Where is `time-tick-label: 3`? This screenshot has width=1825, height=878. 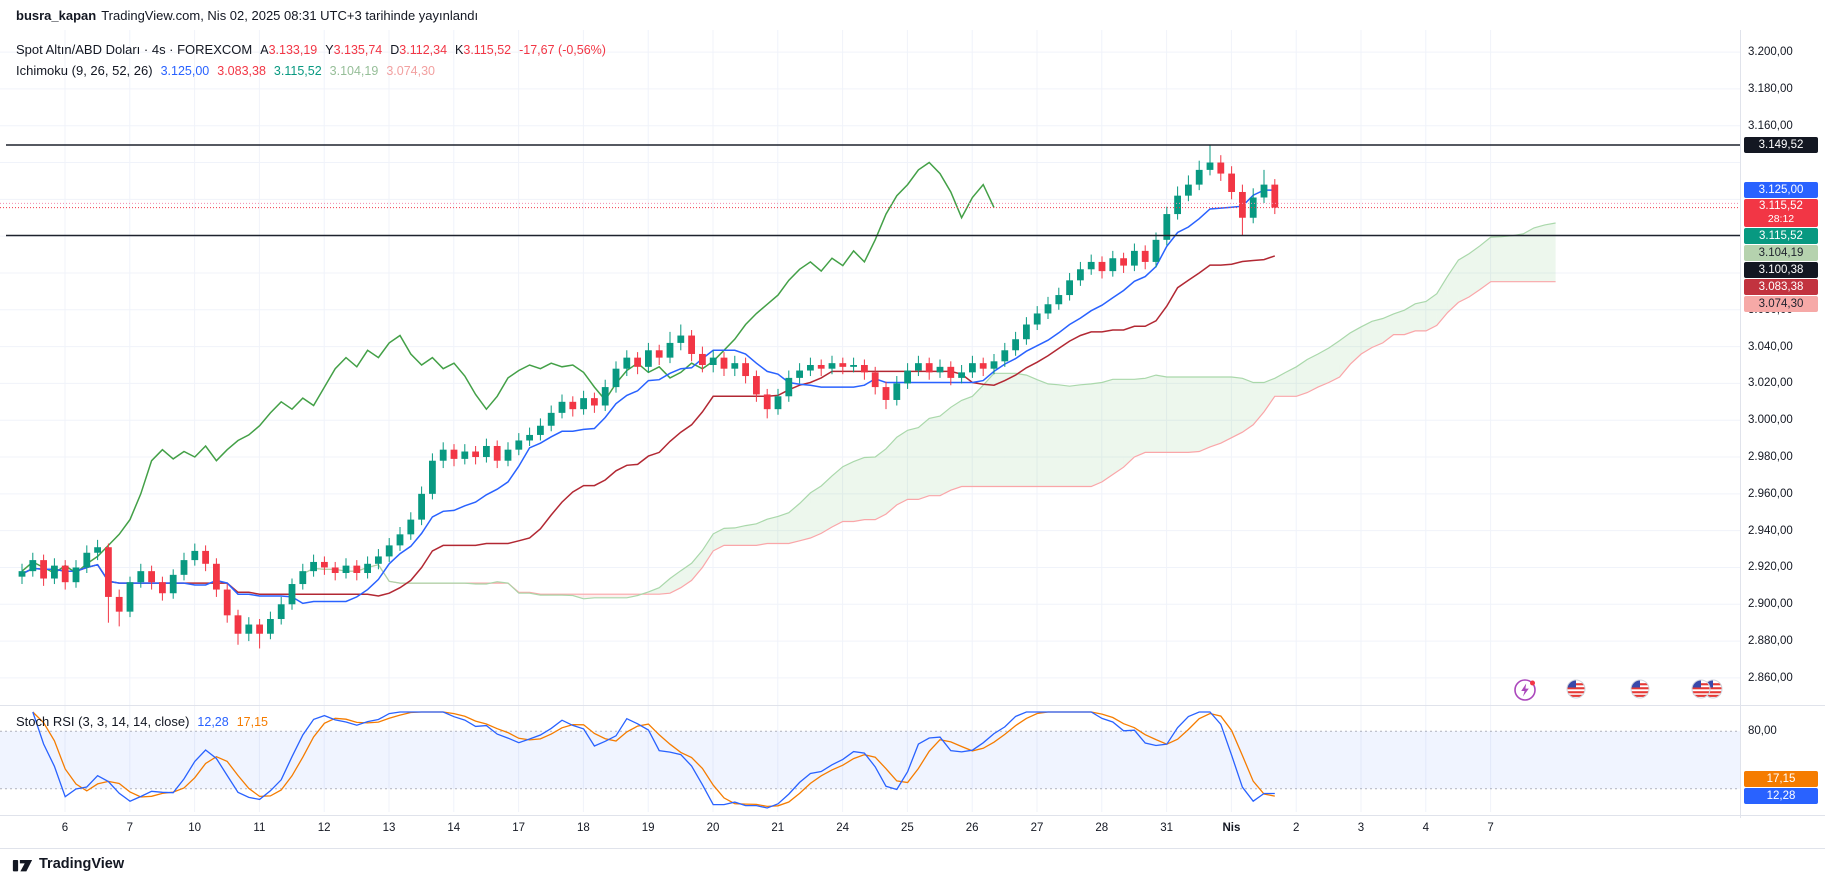
time-tick-label: 3 is located at coordinates (1361, 828).